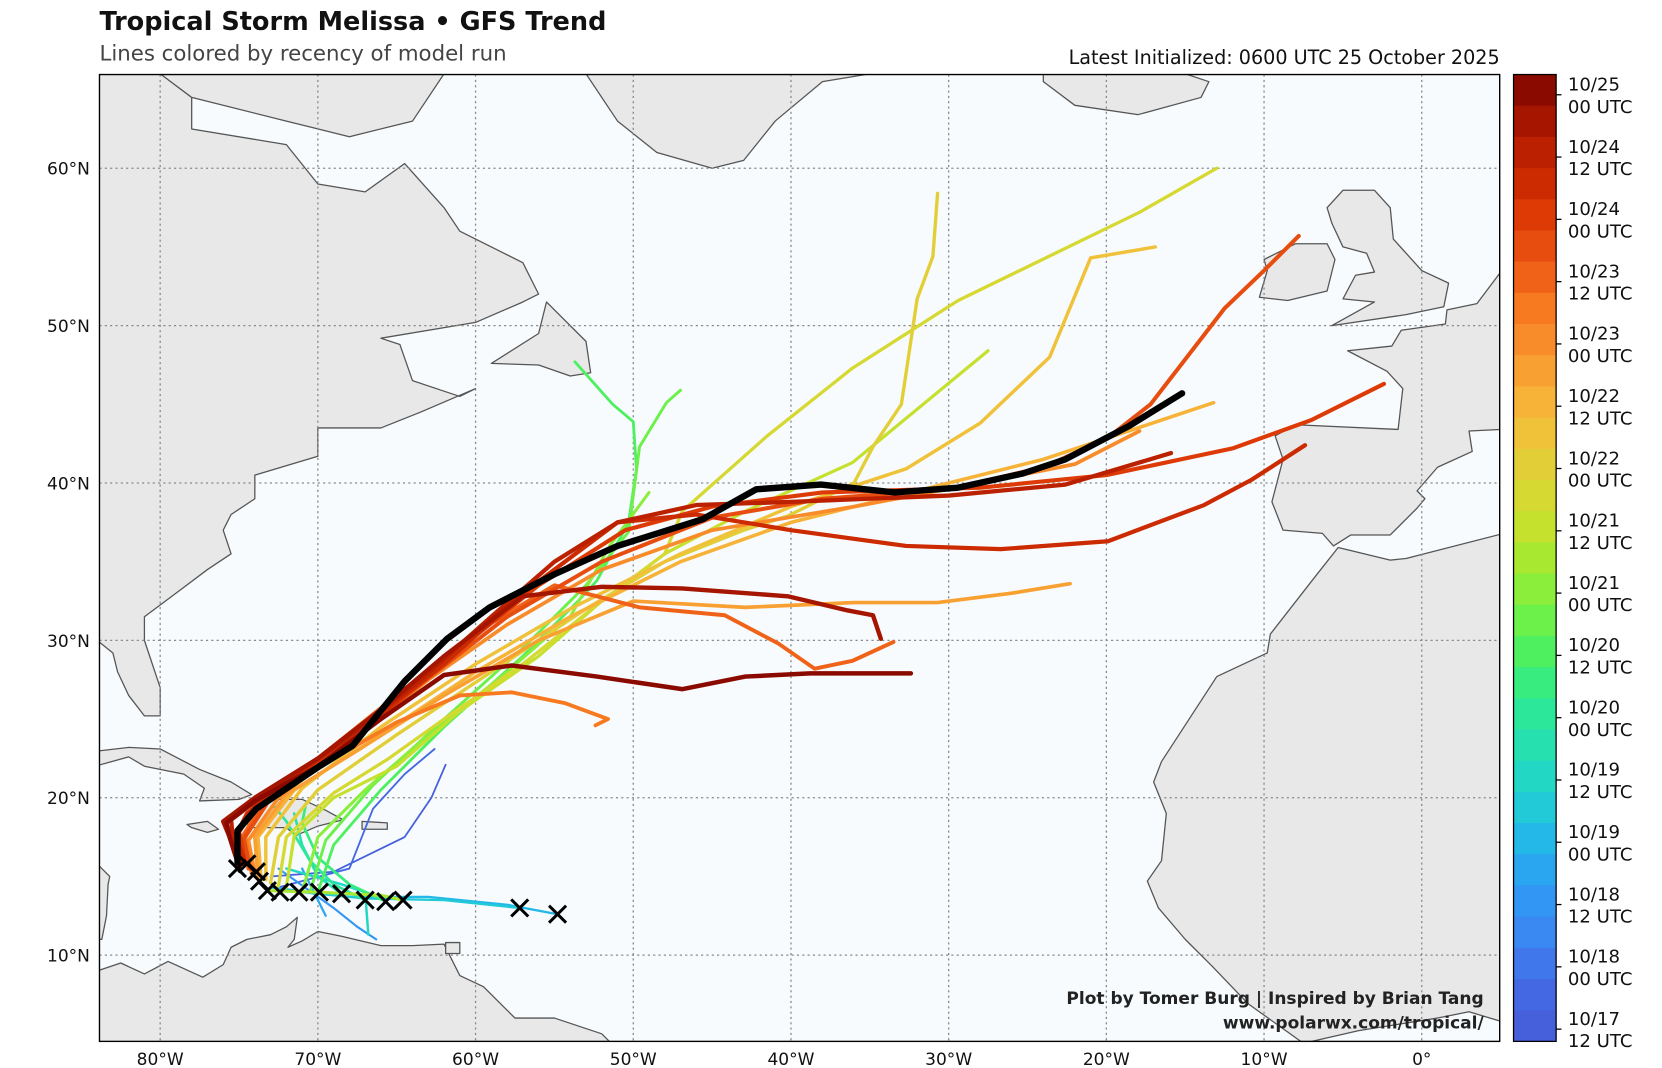  I want to click on colorbar-frame, so click(1534, 558).